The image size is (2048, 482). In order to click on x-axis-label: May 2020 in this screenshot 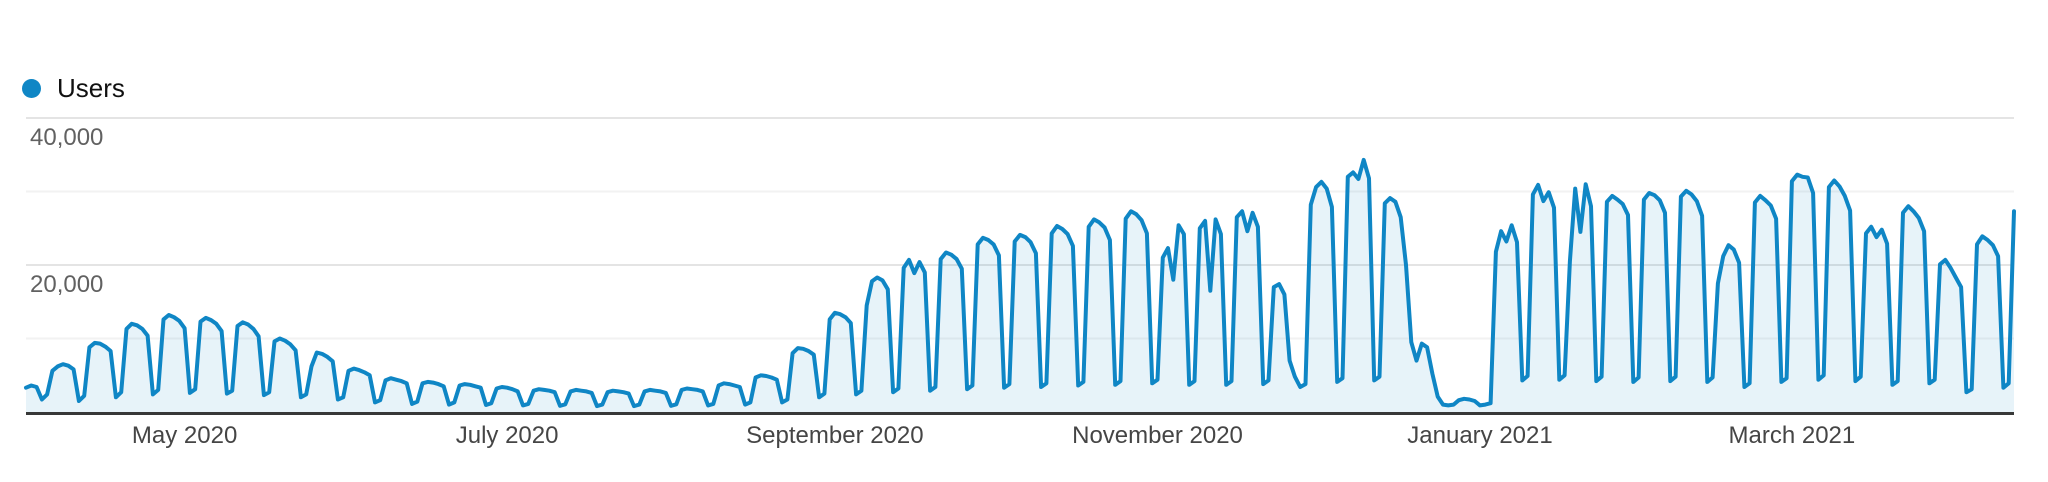, I will do `click(184, 435)`.